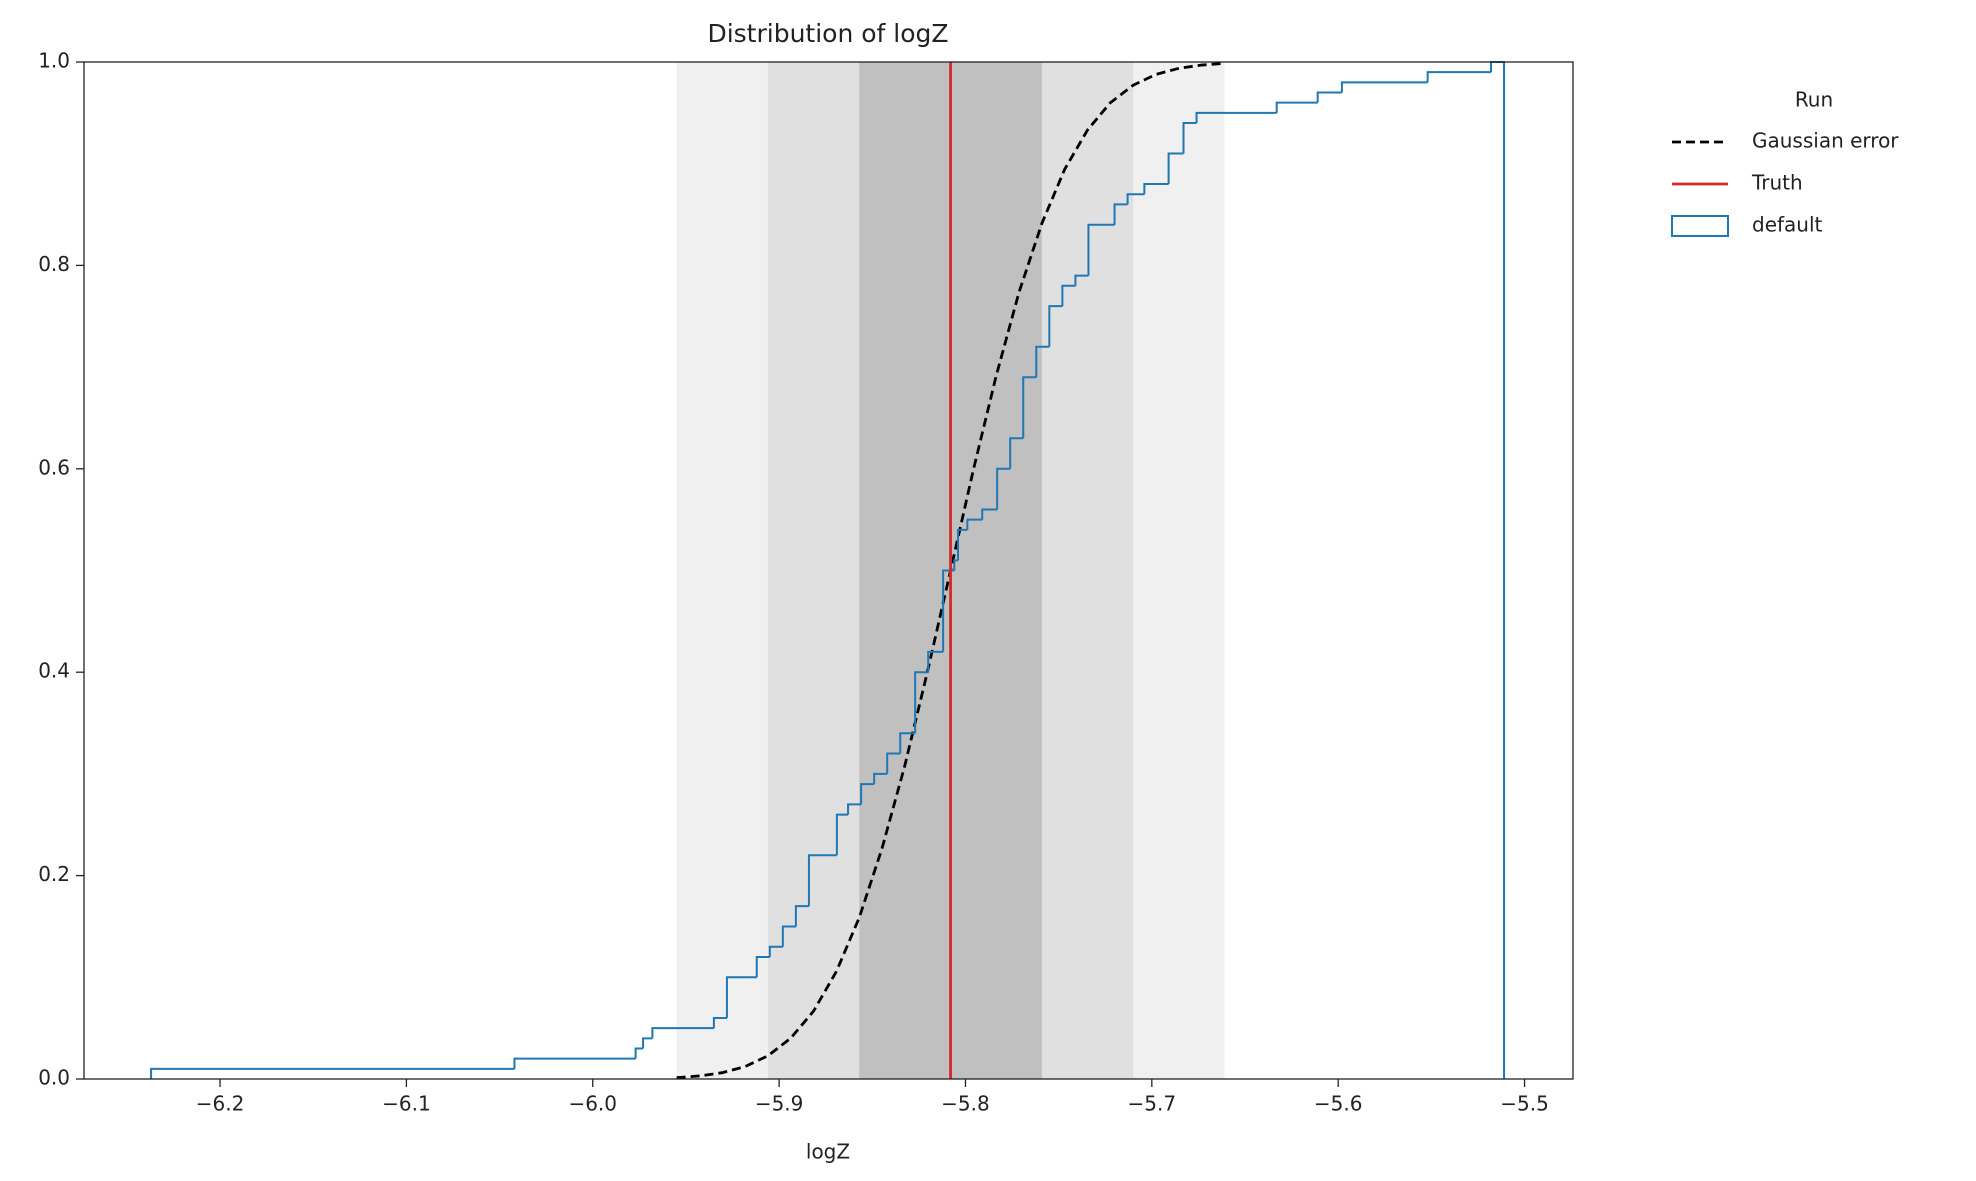 Image resolution: width=1976 pixels, height=1181 pixels. I want to click on legend-label: Truth, so click(1777, 183).